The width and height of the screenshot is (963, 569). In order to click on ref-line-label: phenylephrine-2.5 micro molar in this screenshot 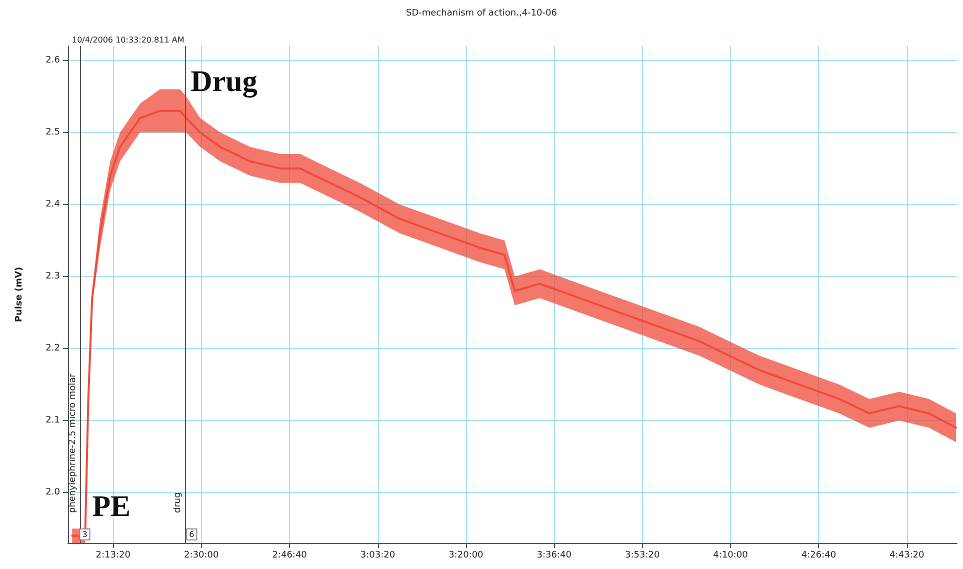, I will do `click(73, 443)`.